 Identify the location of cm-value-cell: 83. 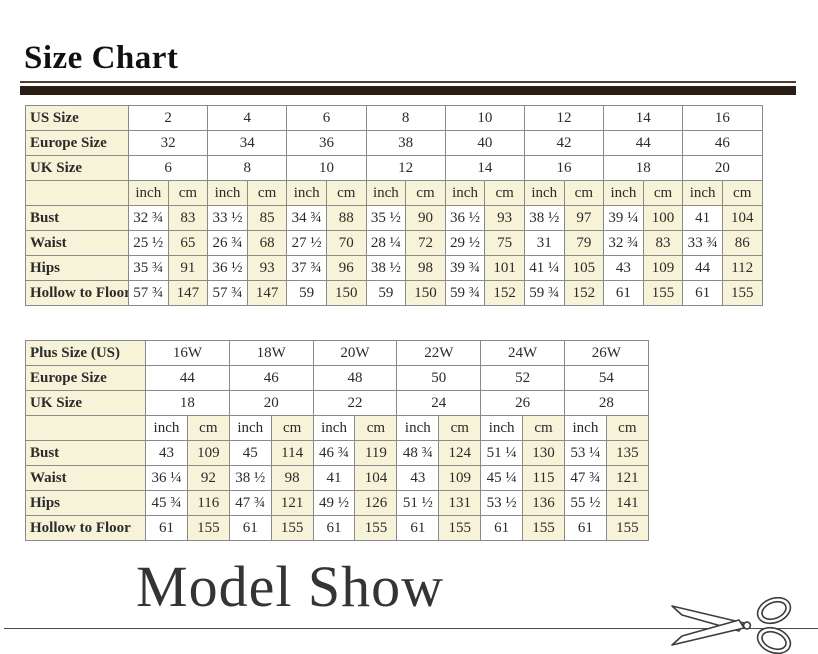
(188, 218).